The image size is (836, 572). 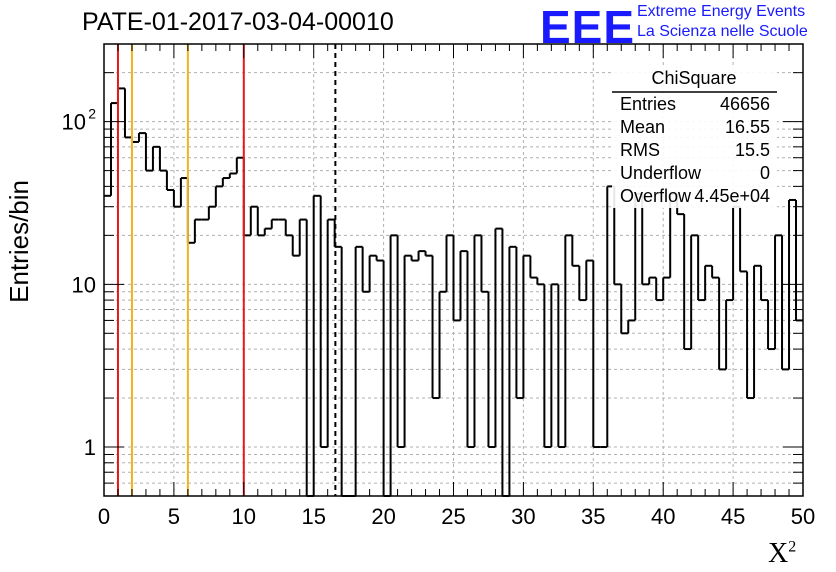 What do you see at coordinates (593, 516) in the screenshot?
I see `x-tick-label: 35` at bounding box center [593, 516].